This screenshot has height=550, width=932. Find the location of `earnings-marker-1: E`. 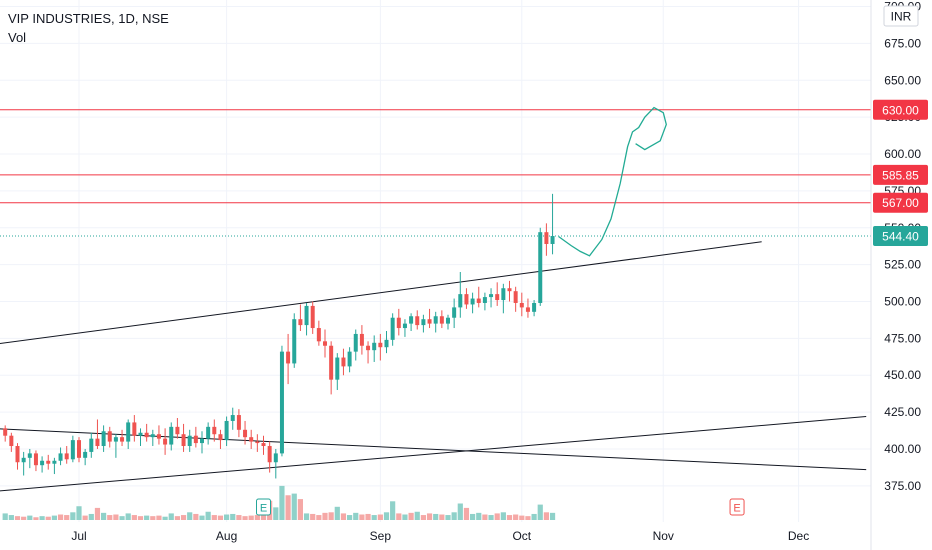

earnings-marker-1: E is located at coordinates (263, 507).